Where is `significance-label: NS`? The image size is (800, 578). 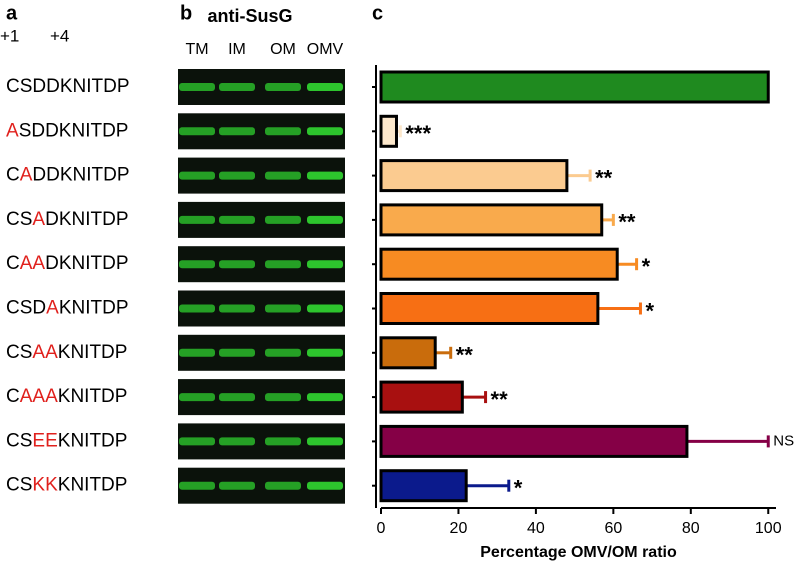 significance-label: NS is located at coordinates (783, 440).